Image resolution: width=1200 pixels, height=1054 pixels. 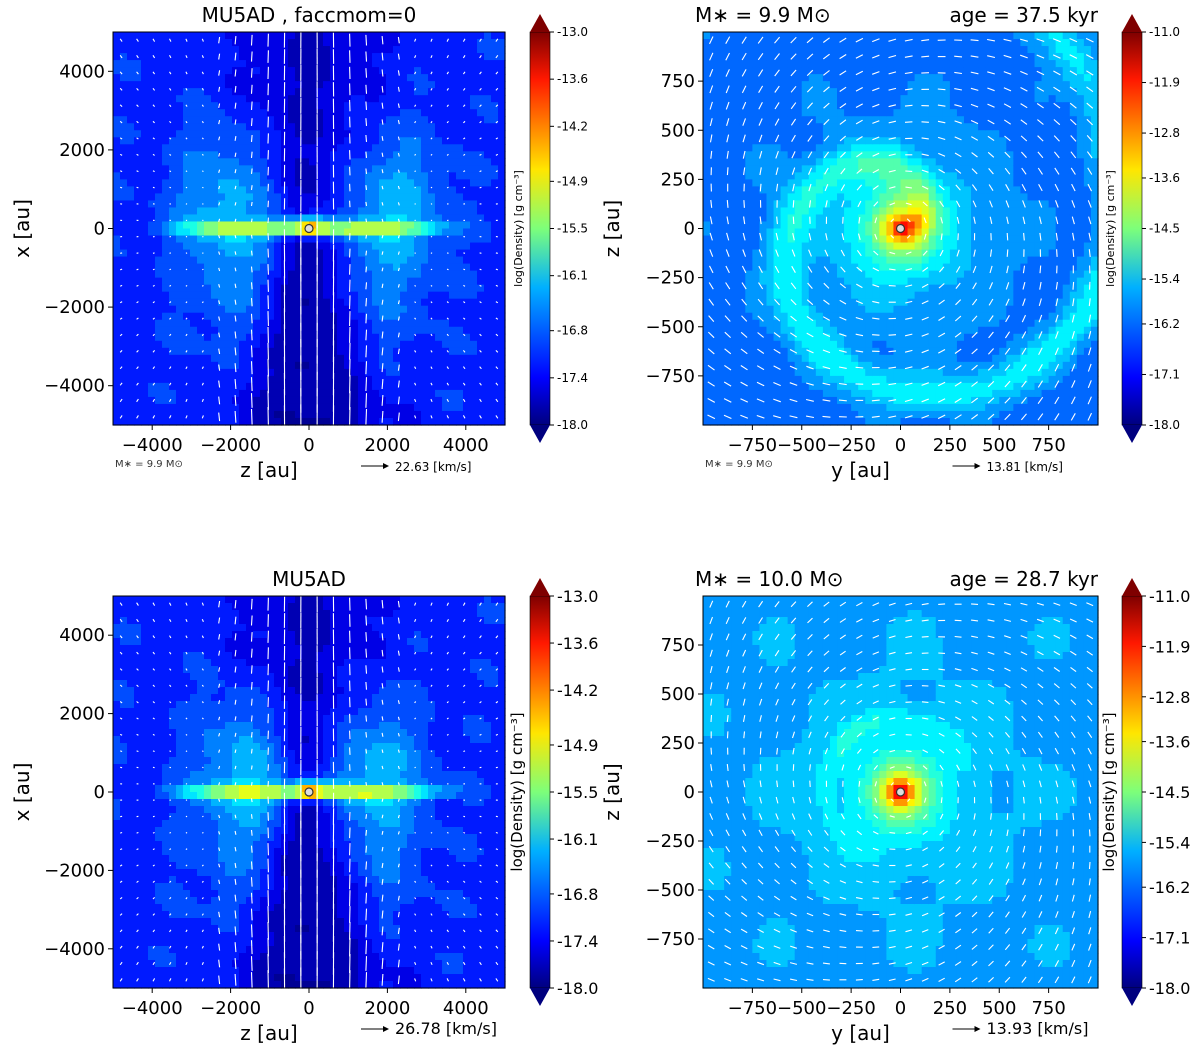 What do you see at coordinates (572, 378) in the screenshot?
I see `colorbar-tick-label: -17.4` at bounding box center [572, 378].